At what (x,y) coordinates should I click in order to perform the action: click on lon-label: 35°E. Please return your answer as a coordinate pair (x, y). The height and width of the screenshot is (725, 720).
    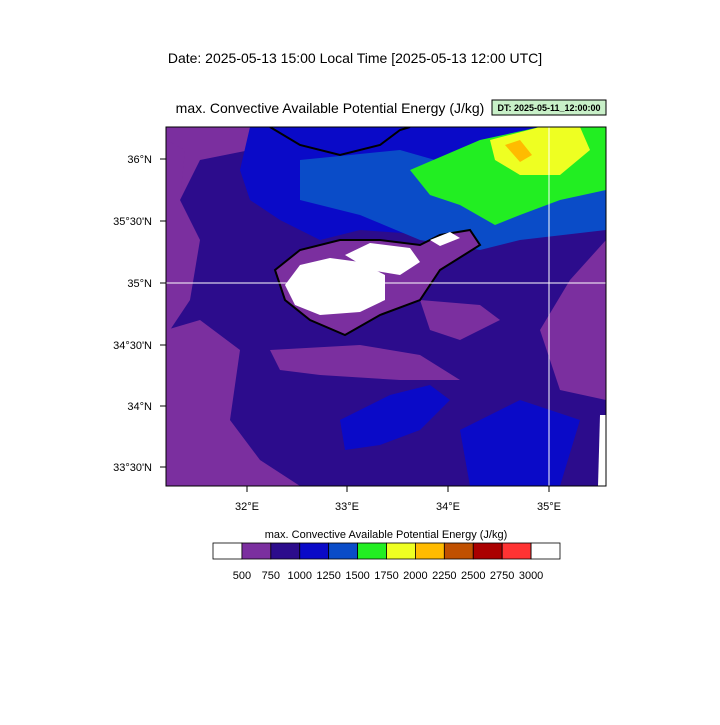
    Looking at the image, I should click on (549, 507).